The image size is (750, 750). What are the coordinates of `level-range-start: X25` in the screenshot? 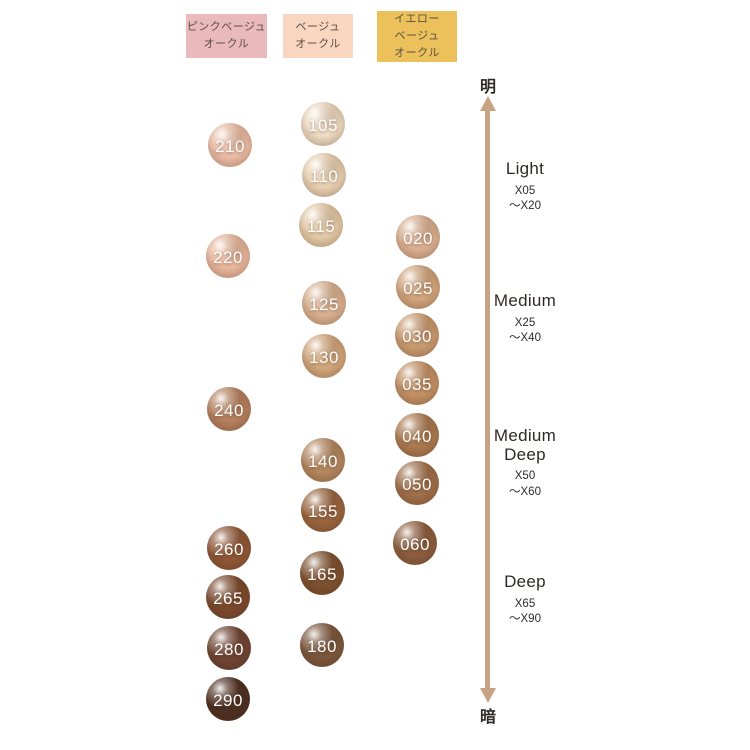 It's located at (525, 322).